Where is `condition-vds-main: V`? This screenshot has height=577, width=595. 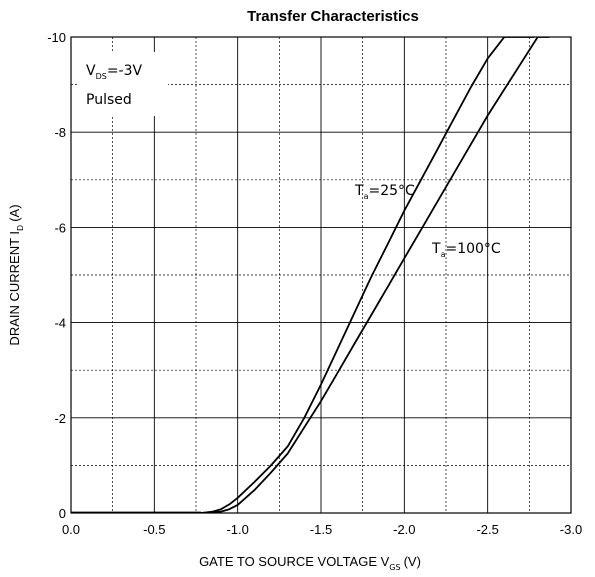 condition-vds-main: V is located at coordinates (91, 71).